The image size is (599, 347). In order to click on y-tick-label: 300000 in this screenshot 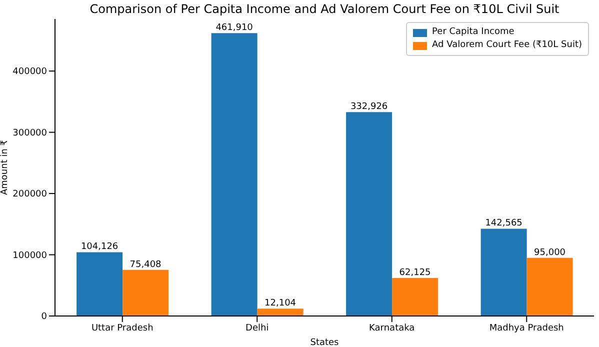, I will do `click(30, 133)`.